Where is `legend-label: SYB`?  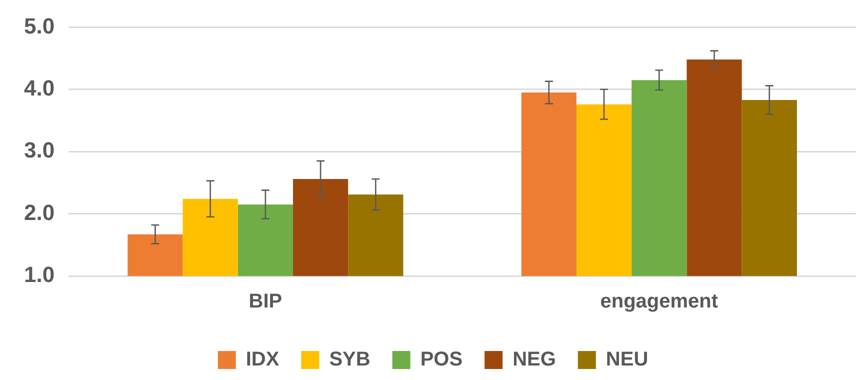 legend-label: SYB is located at coordinates (349, 359).